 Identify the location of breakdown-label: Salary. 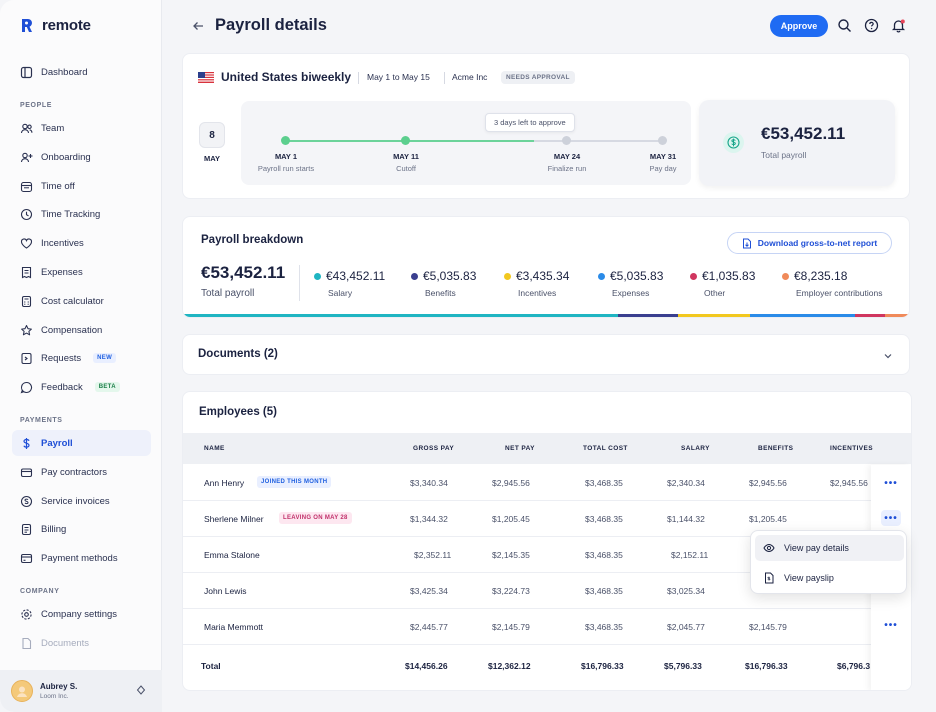
(340, 293).